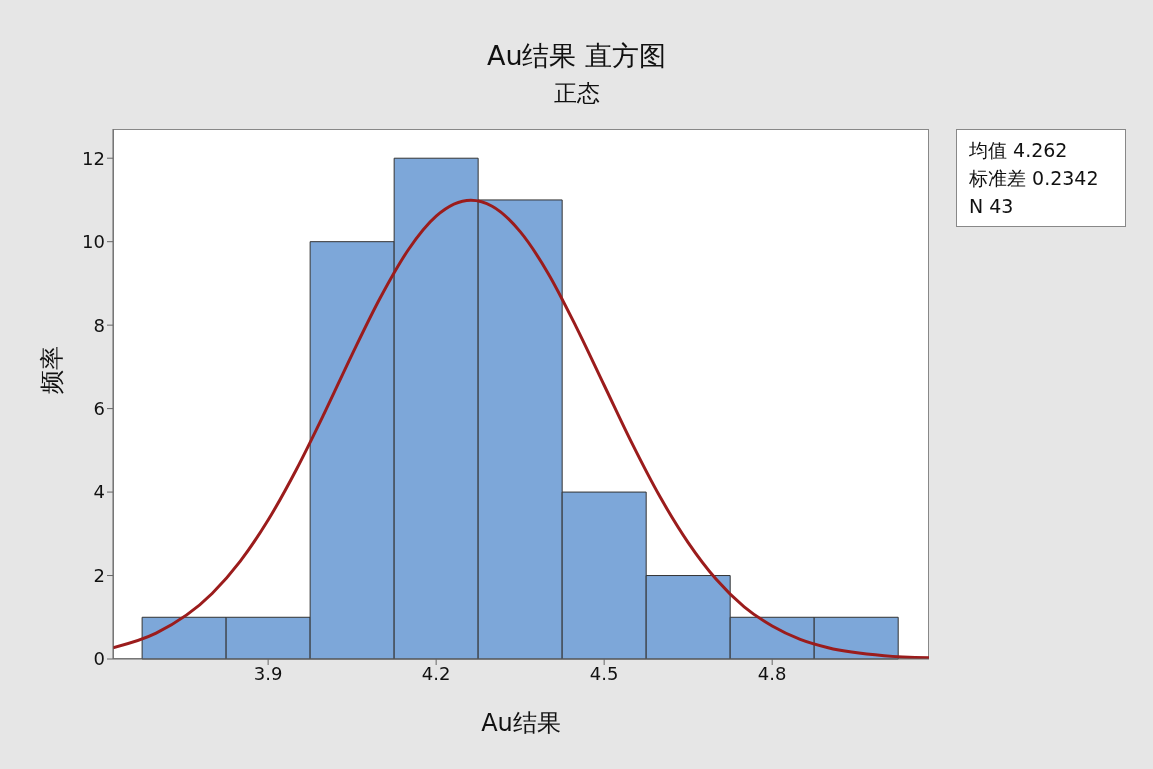 Image resolution: width=1153 pixels, height=769 pixels. What do you see at coordinates (576, 93) in the screenshot?
I see `chart-subtitle: 正态` at bounding box center [576, 93].